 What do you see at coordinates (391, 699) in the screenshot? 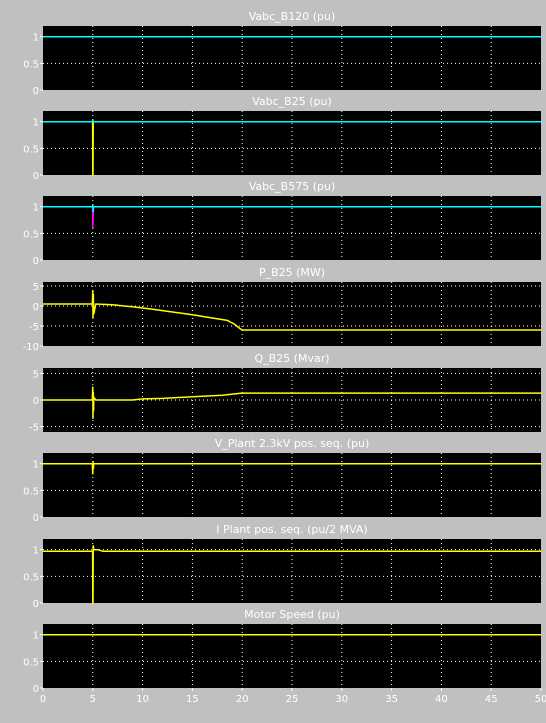
I see `x-tick-label: 35` at bounding box center [391, 699].